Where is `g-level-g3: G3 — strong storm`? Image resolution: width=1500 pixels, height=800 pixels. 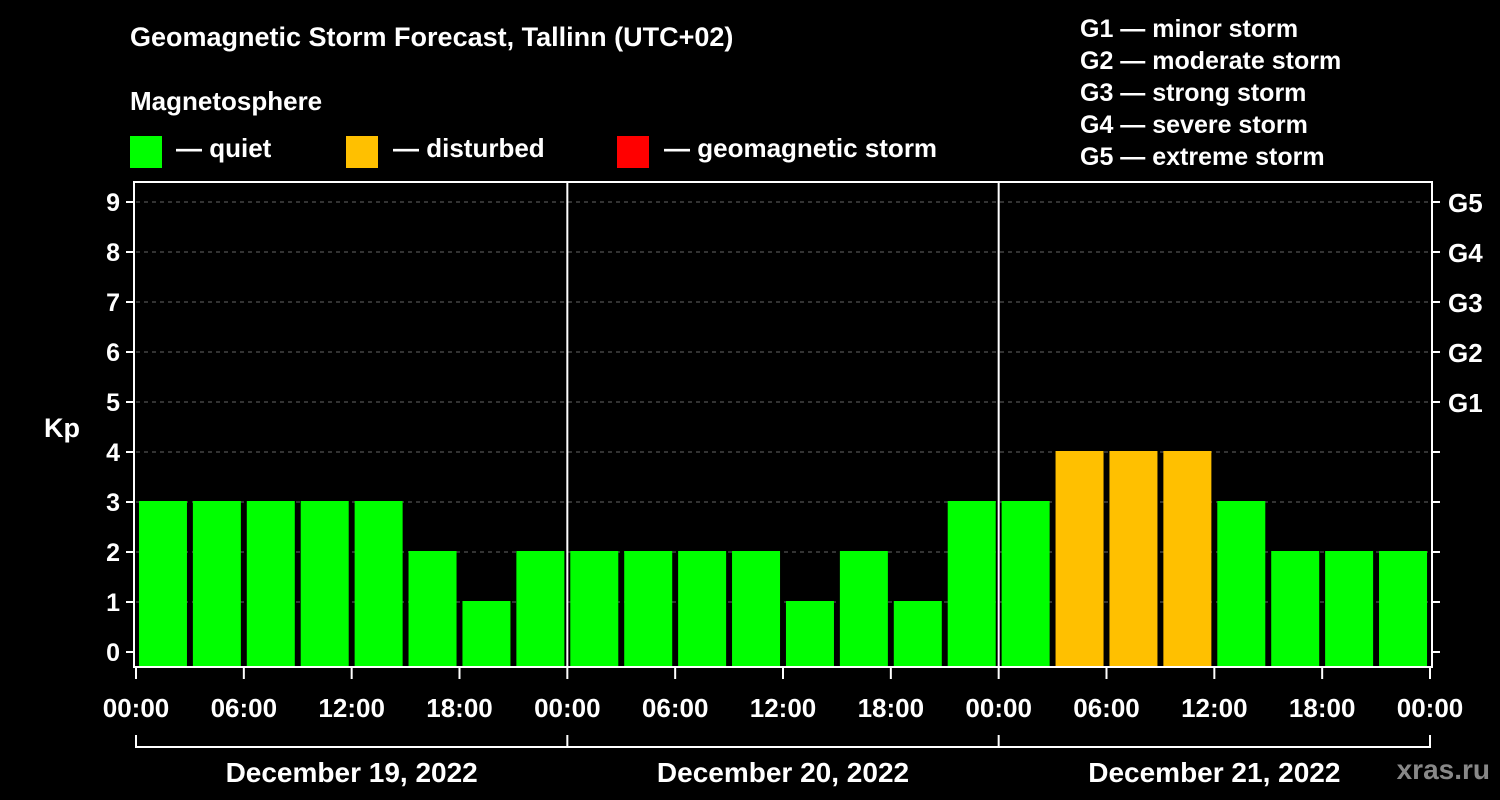
g-level-g3: G3 — strong storm is located at coordinates (1193, 93).